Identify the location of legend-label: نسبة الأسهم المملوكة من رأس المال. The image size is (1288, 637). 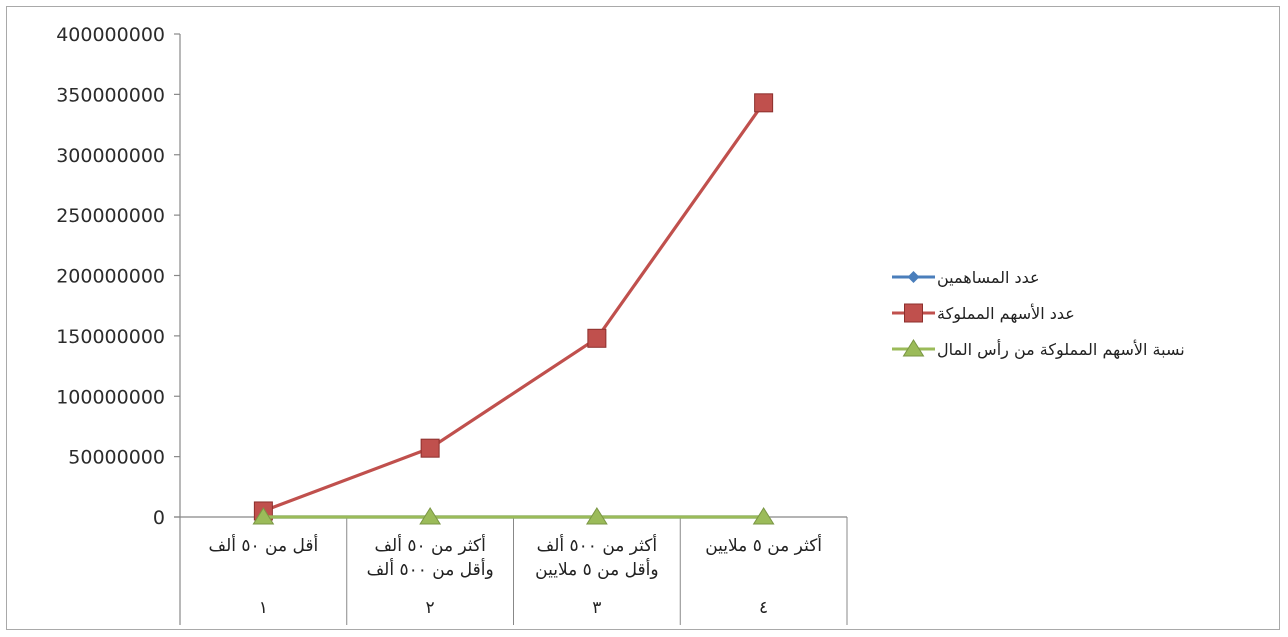
(1061, 349).